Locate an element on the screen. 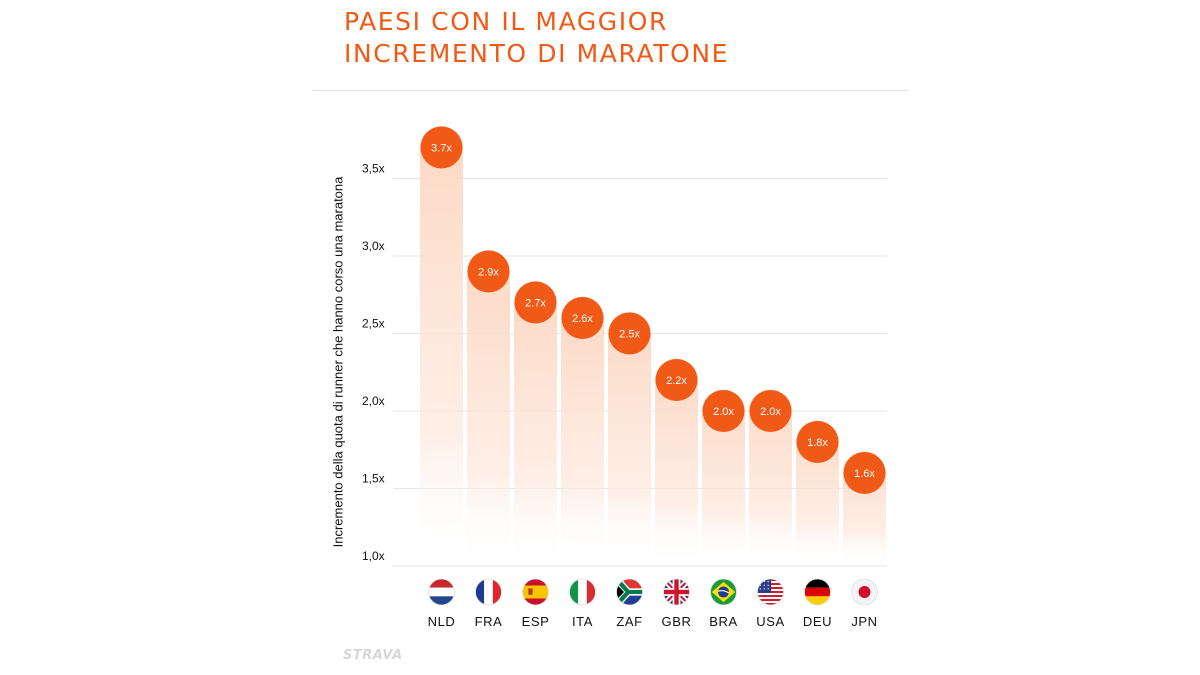  x-tick-label-gbr: GBR is located at coordinates (677, 621).